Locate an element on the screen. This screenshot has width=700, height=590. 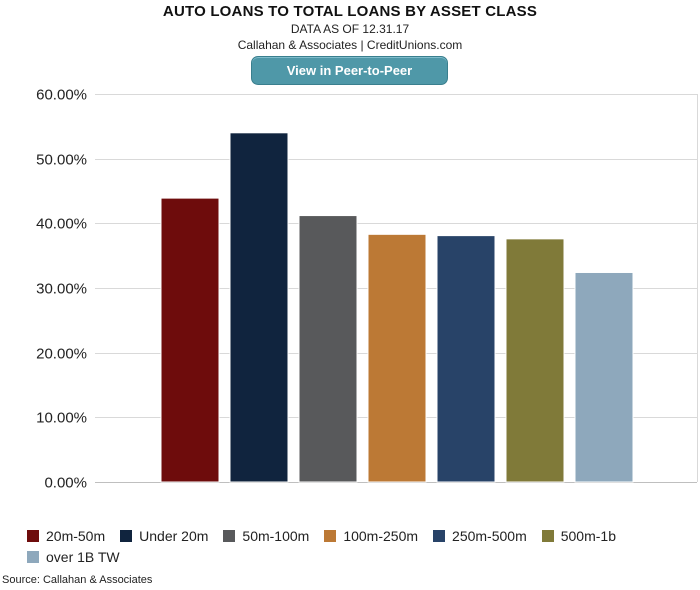
y-tick-label: 30.00% is located at coordinates (61, 289).